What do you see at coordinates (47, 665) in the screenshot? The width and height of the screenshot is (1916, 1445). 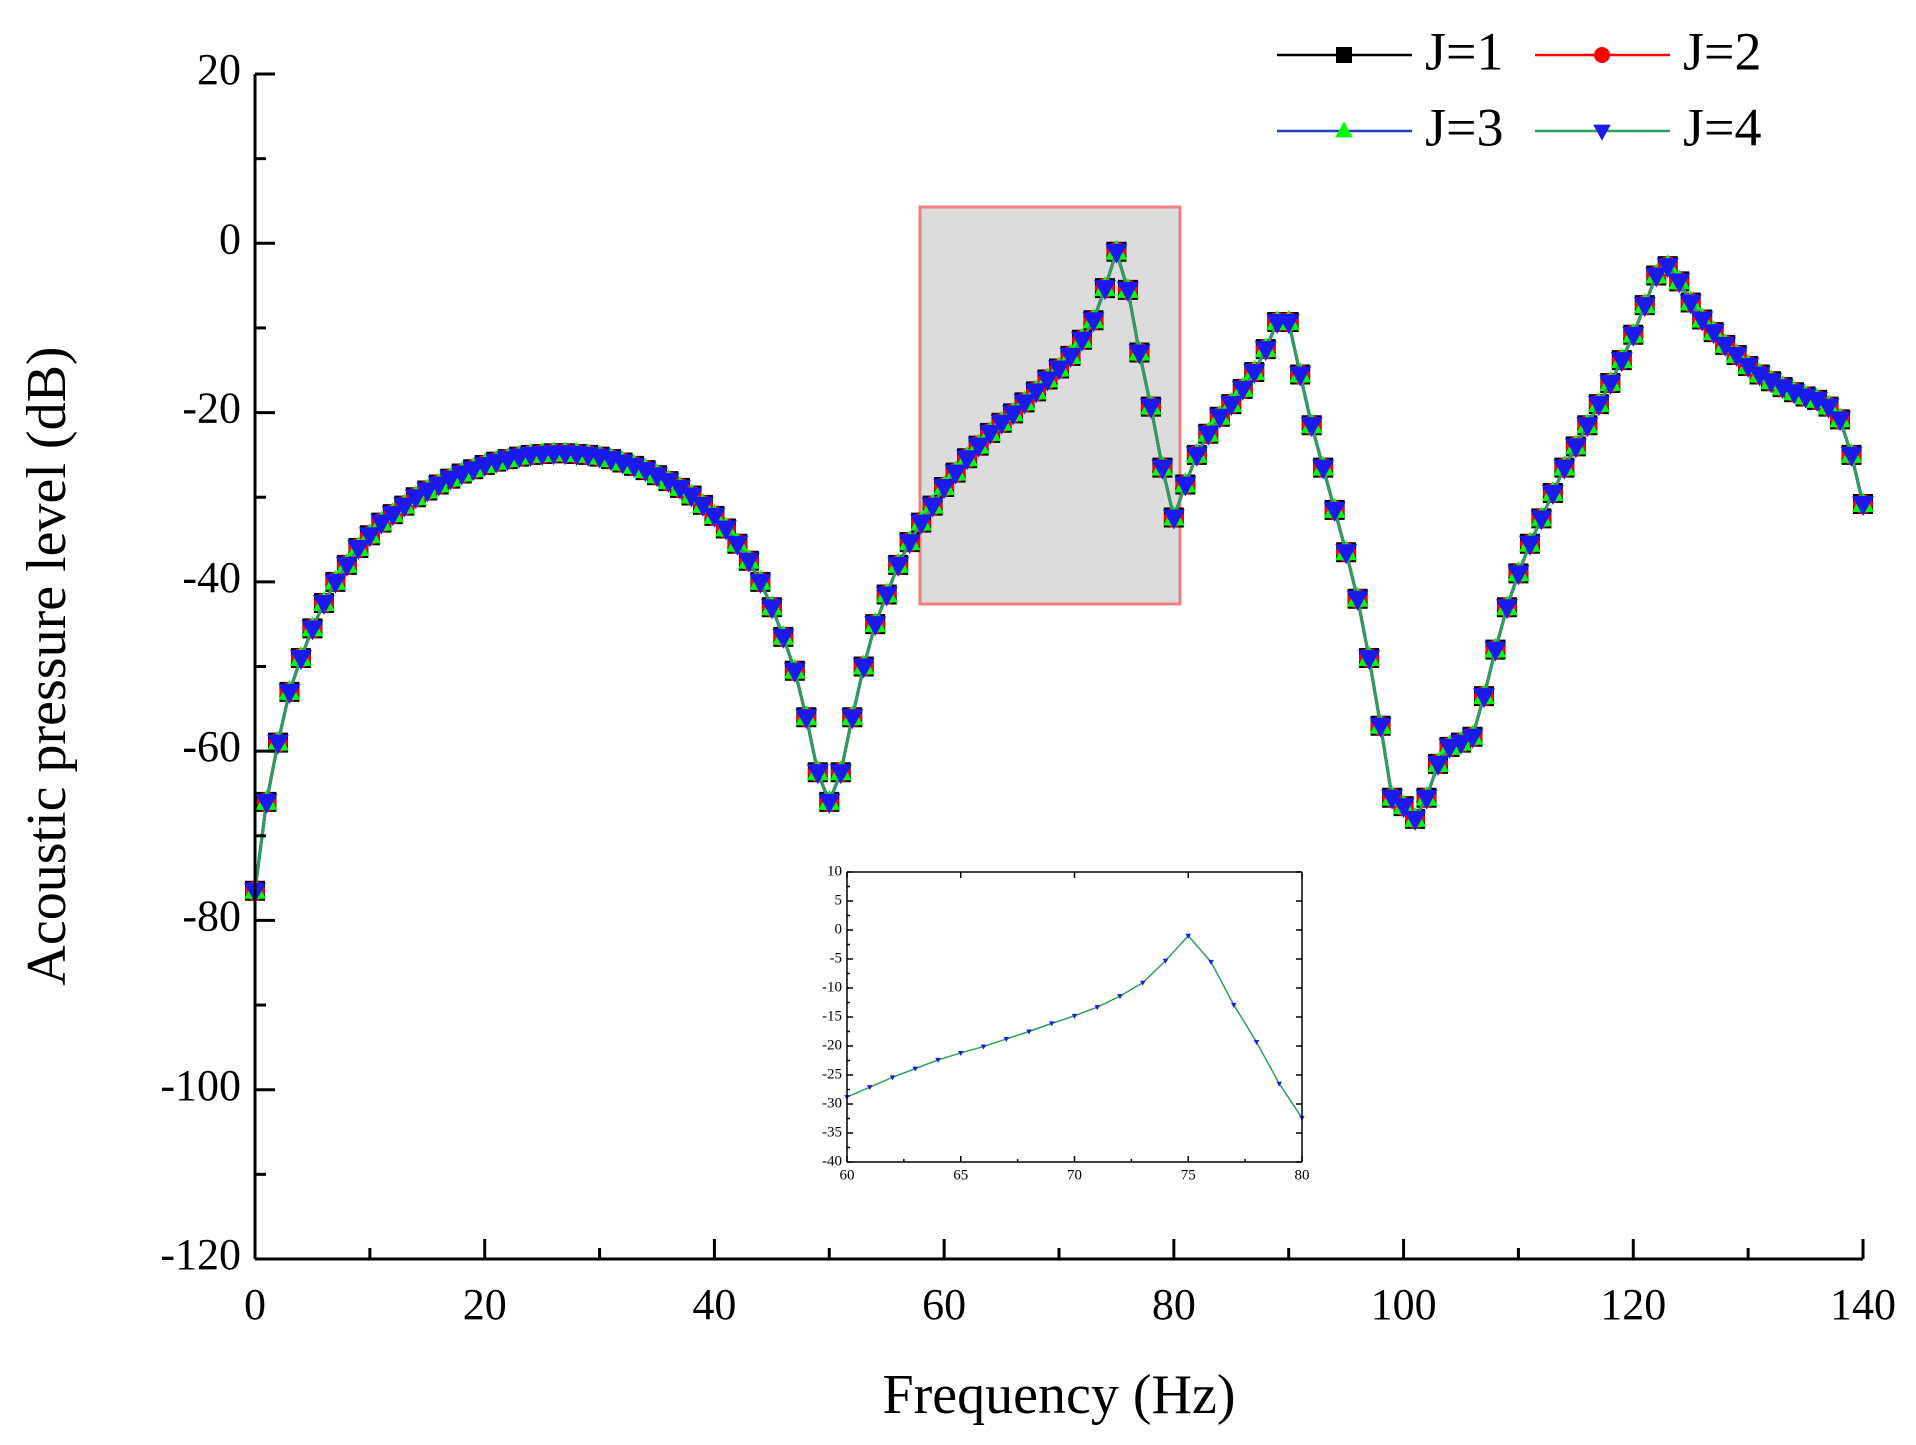 I see `y-axis-label: Acoustic pressure level (dB)` at bounding box center [47, 665].